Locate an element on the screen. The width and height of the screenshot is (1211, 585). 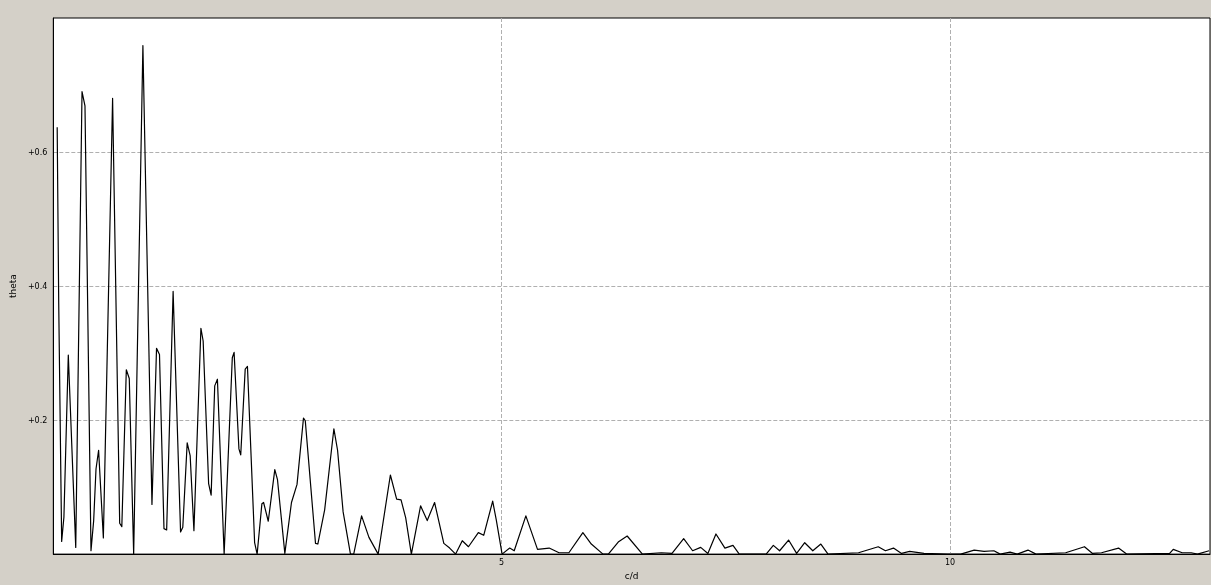
x-axis-title: c/d is located at coordinates (631, 575).